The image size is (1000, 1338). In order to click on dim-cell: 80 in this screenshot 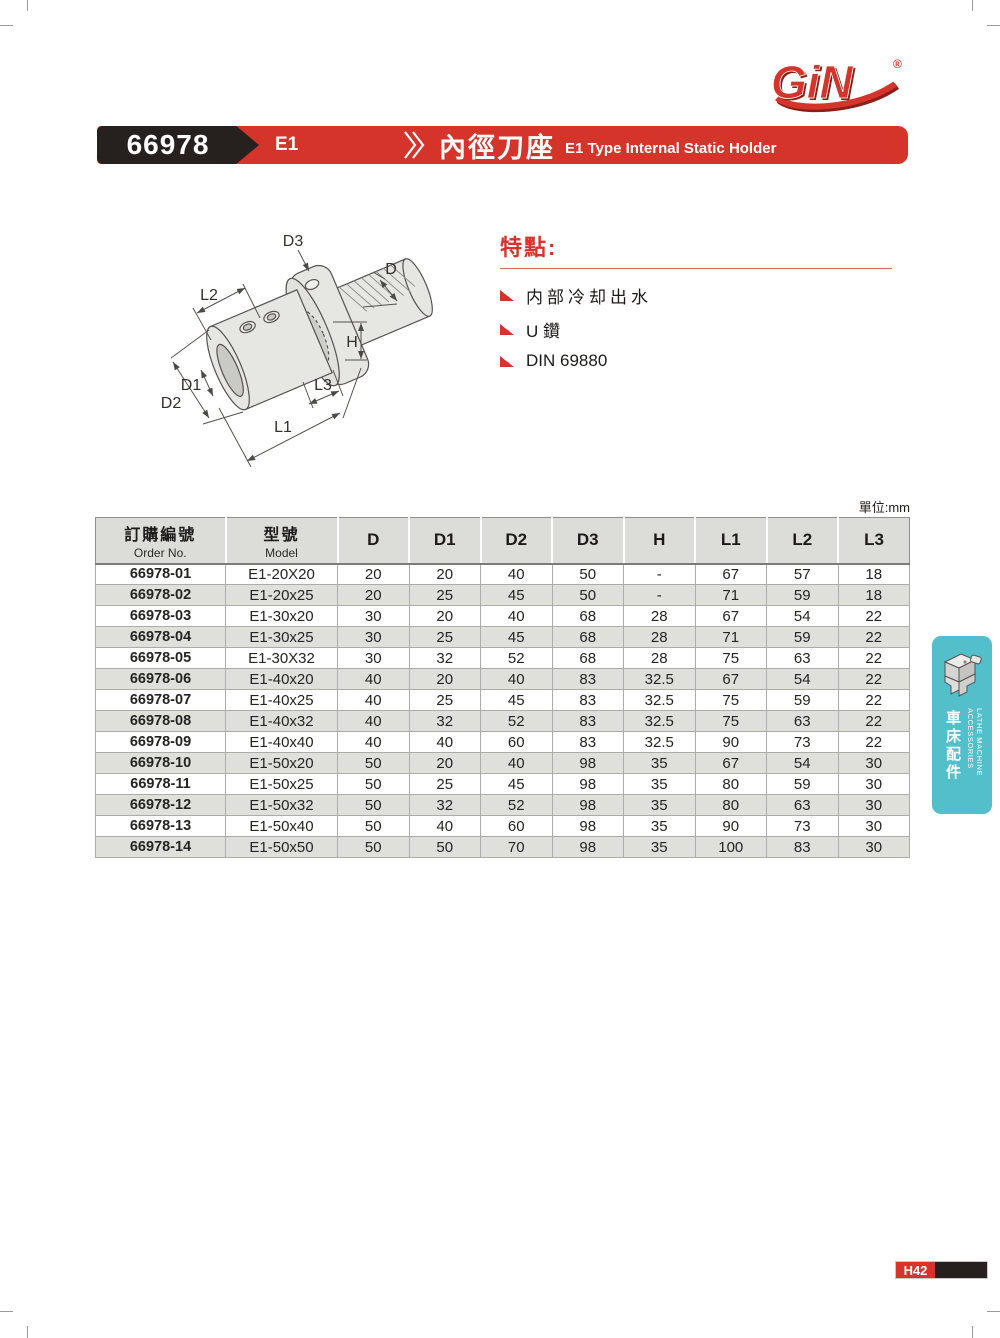, I will do `click(730, 805)`.